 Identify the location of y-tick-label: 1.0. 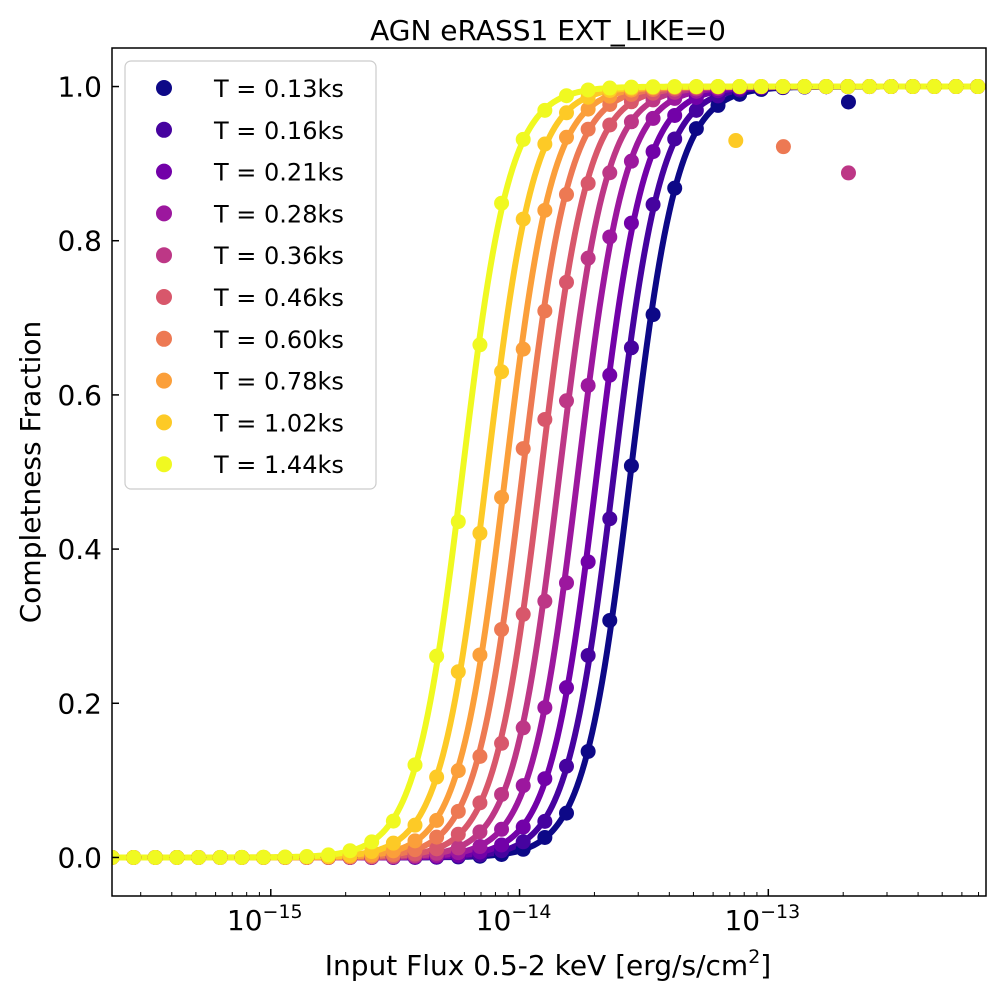
(79, 87).